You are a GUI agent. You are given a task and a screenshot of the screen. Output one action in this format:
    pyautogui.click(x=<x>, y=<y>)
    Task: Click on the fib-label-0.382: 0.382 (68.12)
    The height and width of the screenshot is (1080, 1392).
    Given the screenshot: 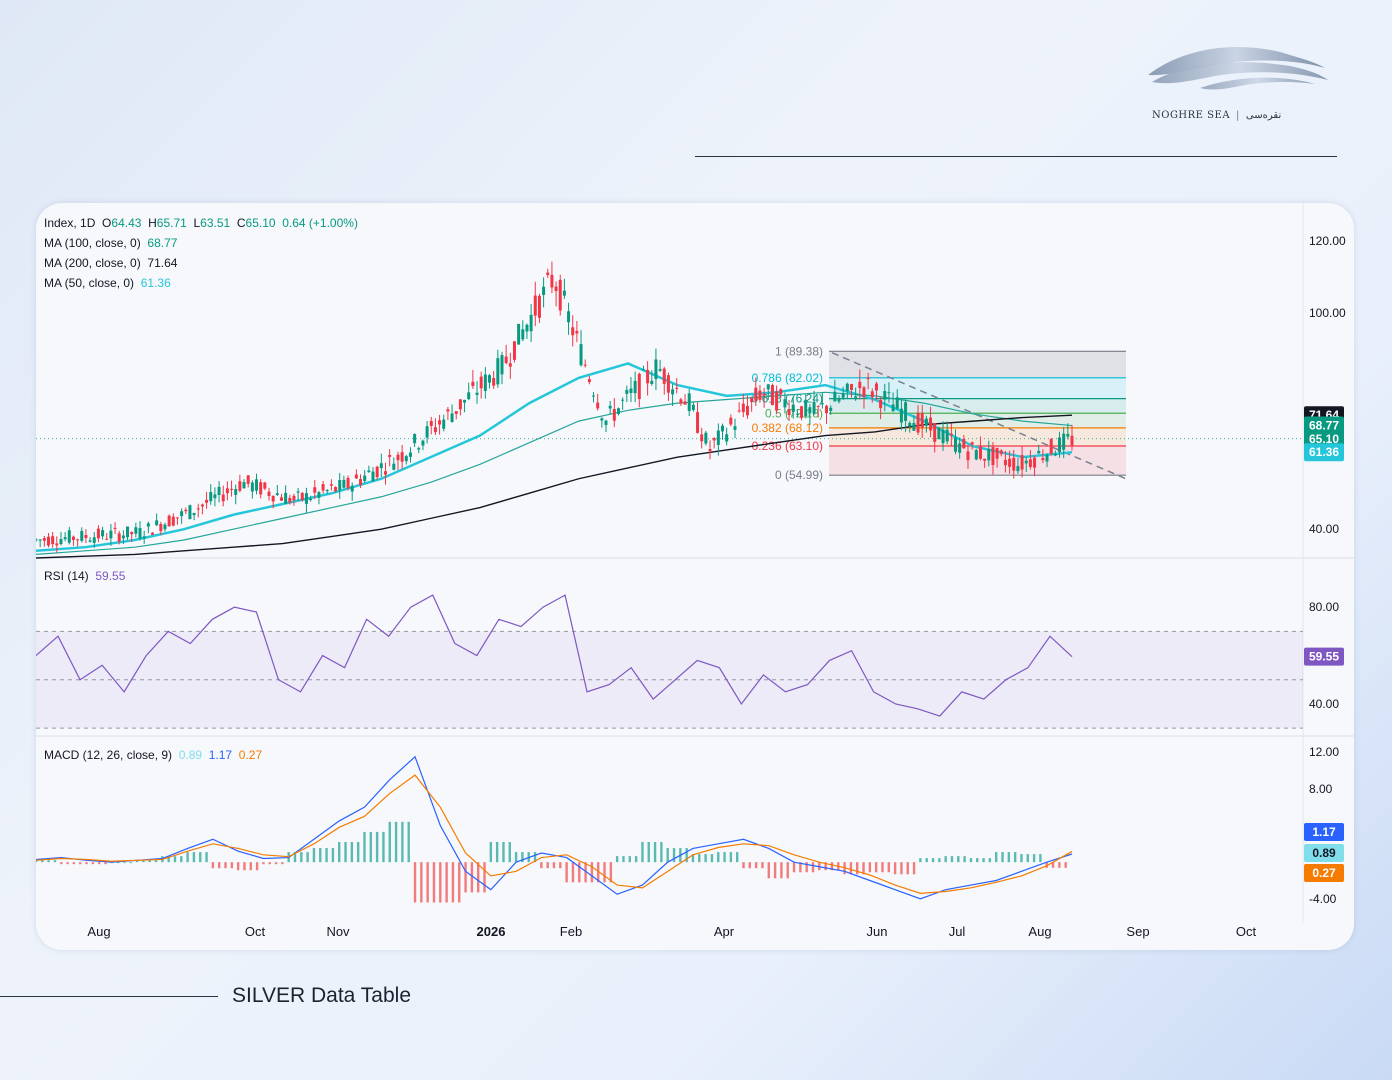 What is the action you would take?
    pyautogui.click(x=787, y=428)
    